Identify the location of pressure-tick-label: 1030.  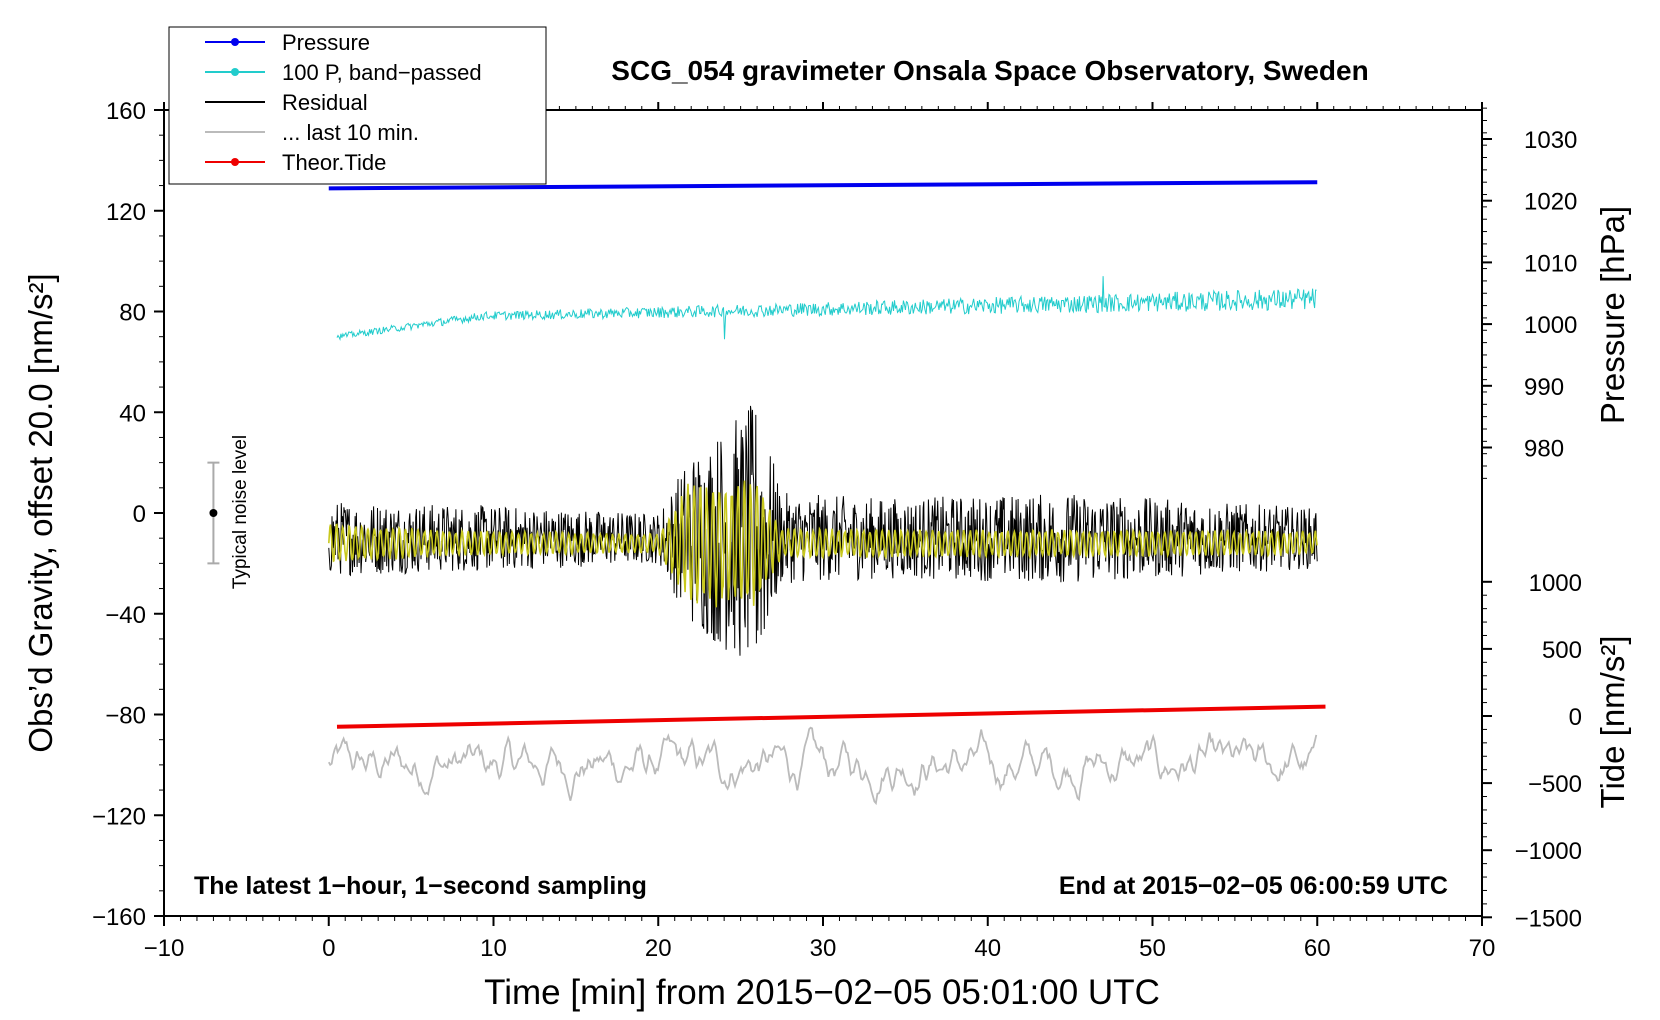
(1550, 140).